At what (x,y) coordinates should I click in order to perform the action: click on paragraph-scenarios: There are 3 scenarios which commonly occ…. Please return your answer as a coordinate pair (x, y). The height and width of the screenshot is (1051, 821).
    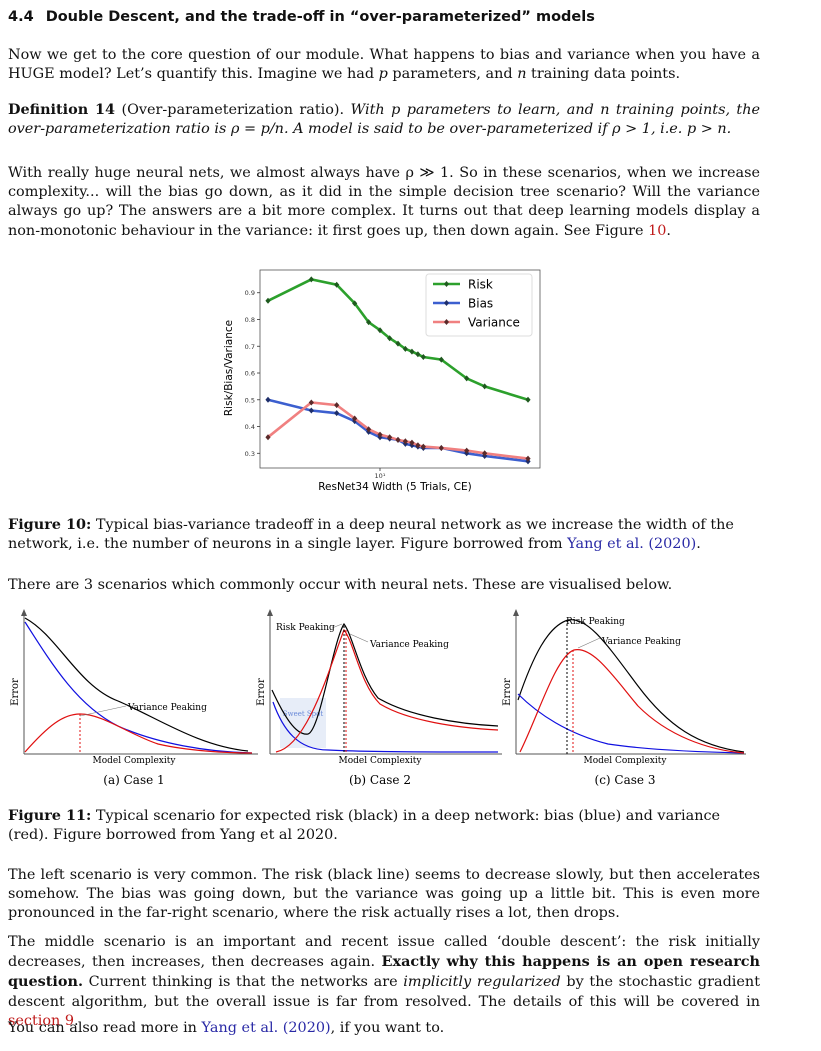
    Looking at the image, I should click on (340, 585).